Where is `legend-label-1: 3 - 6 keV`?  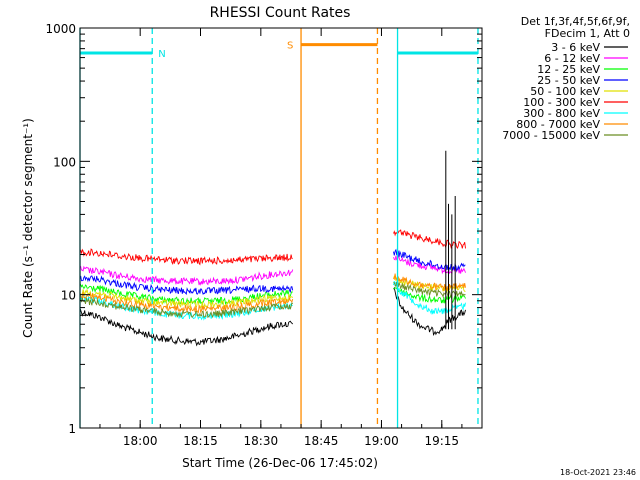 legend-label-1: 3 - 6 keV is located at coordinates (575, 47).